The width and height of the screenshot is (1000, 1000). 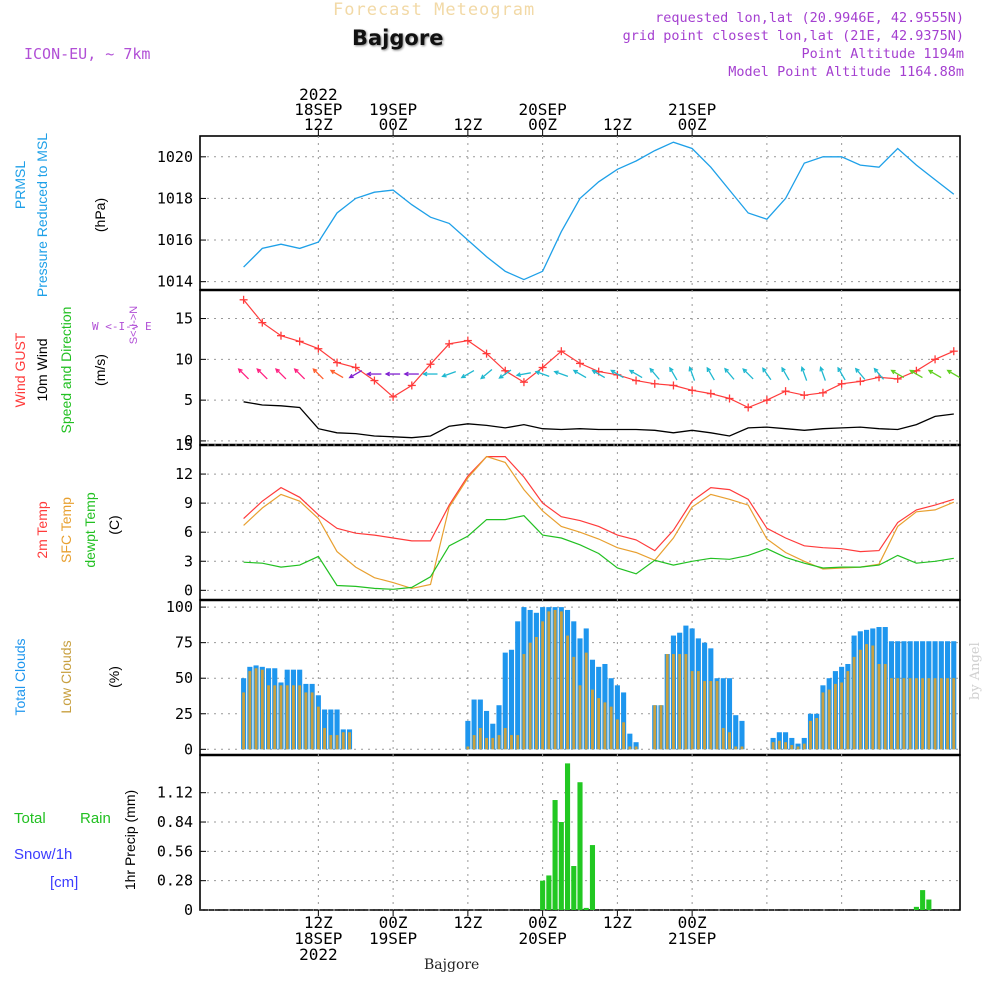 I want to click on y-tick-label: 9, so click(x=188, y=503).